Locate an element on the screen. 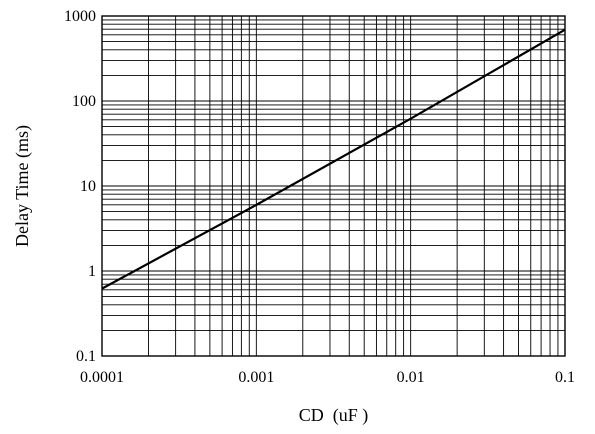  y-tick-label: 1 is located at coordinates (92, 271).